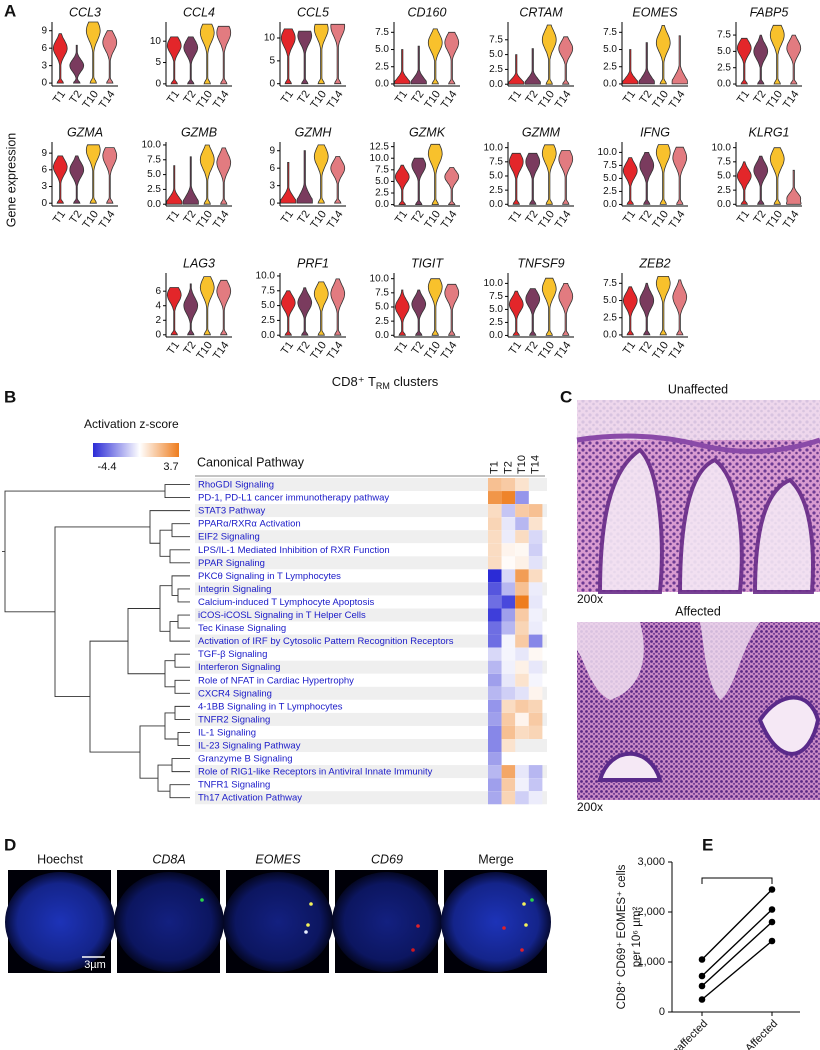  Describe the element at coordinates (44, 169) in the screenshot. I see `y-tick-label: 6` at that location.